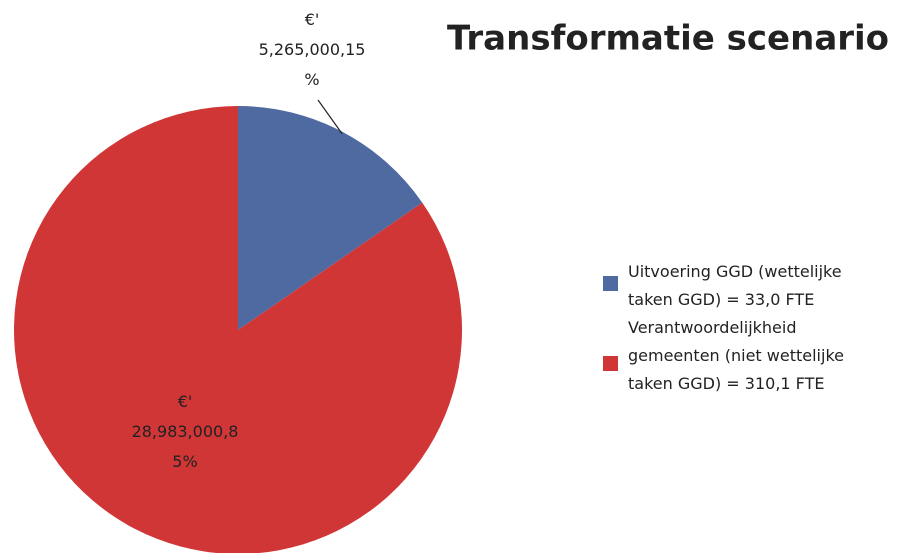 The height and width of the screenshot is (553, 914). What do you see at coordinates (185, 431) in the screenshot?
I see `data-label: €' 28,983,000,8 5%` at bounding box center [185, 431].